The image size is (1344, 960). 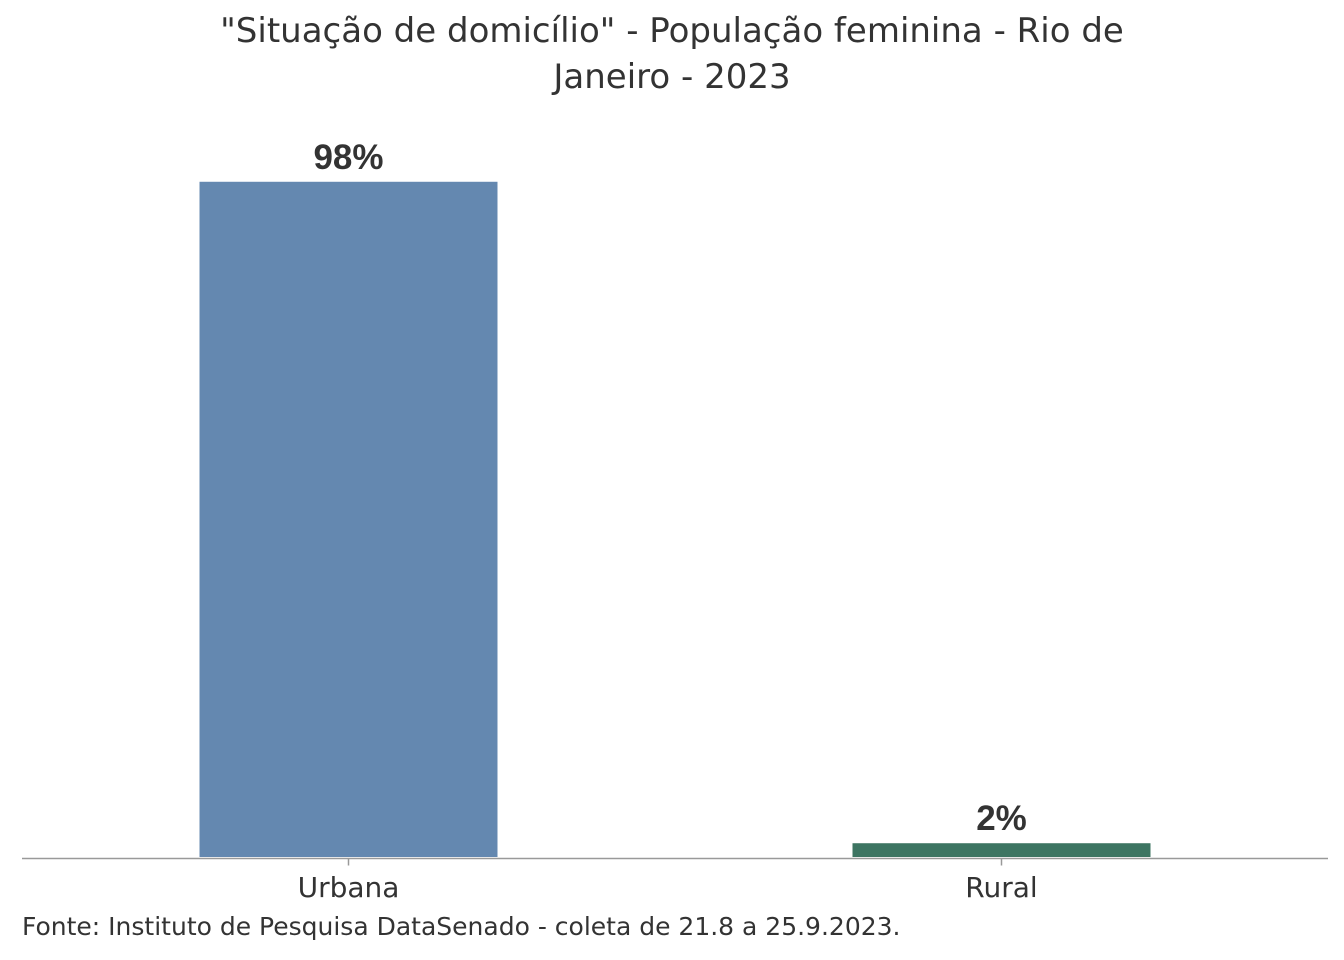 What do you see at coordinates (1001, 818) in the screenshot?
I see `value-label-rural: 2%` at bounding box center [1001, 818].